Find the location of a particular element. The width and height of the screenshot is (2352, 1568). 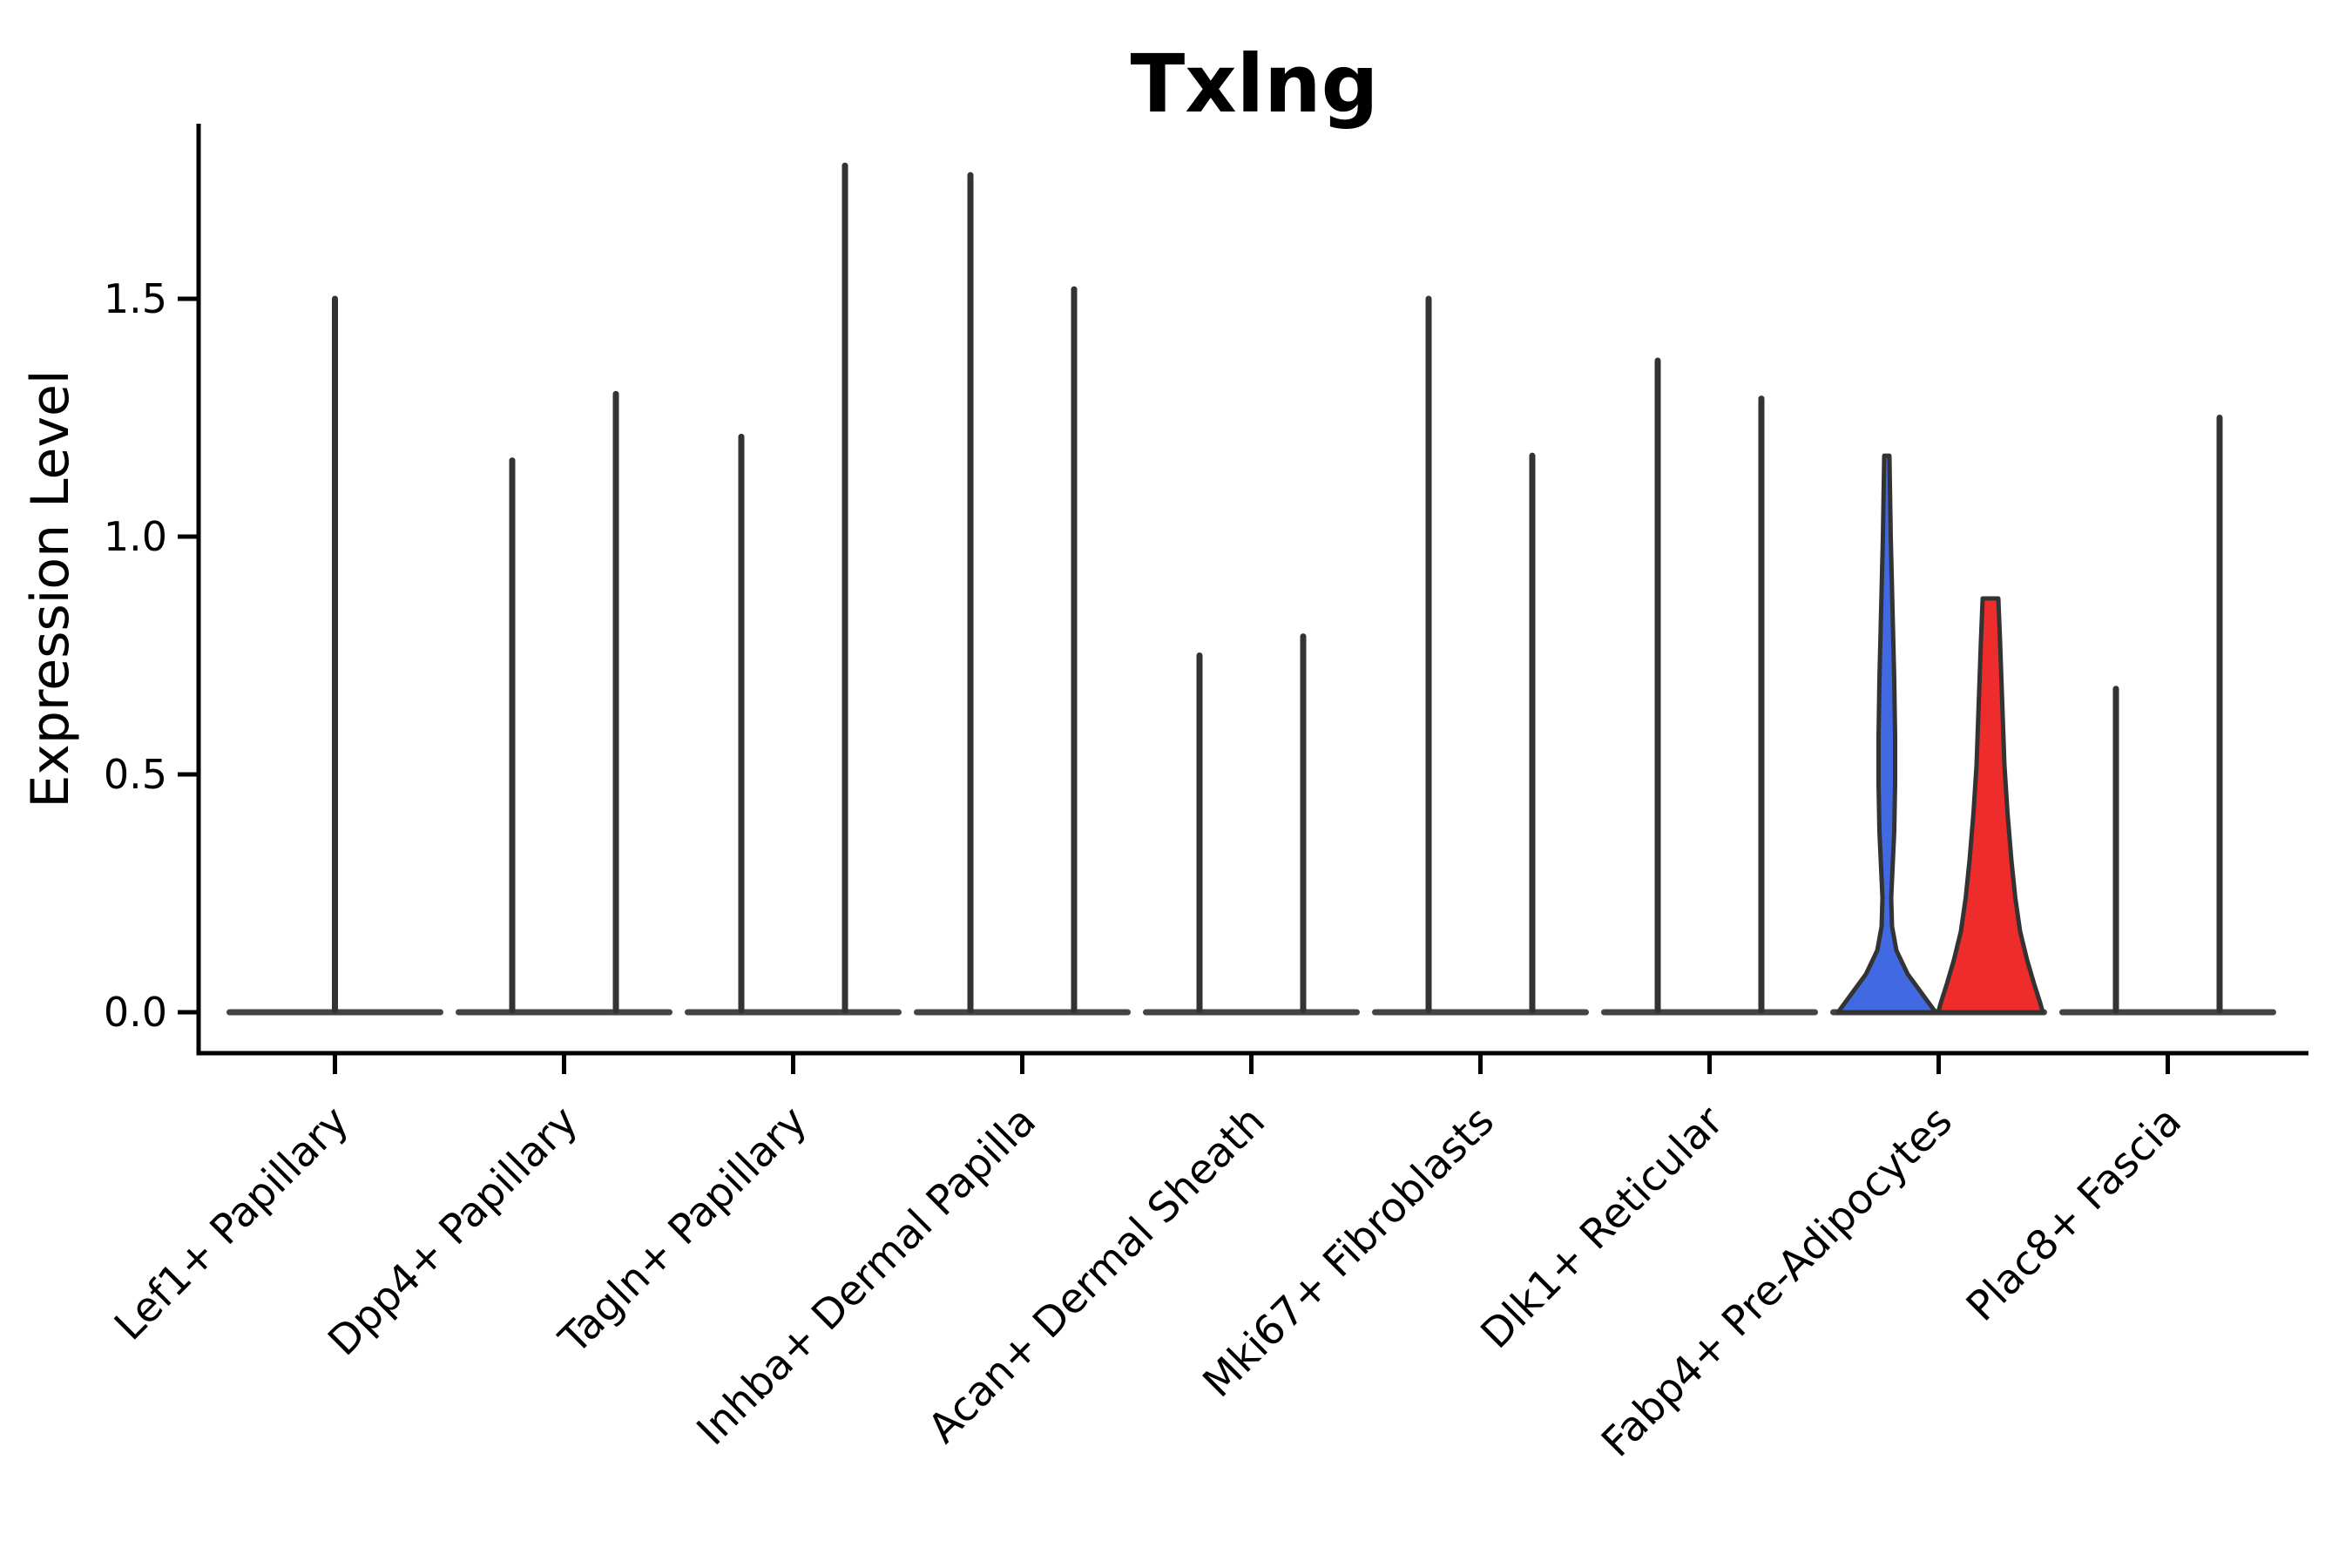

plot-title: Txlng is located at coordinates (1255, 84).